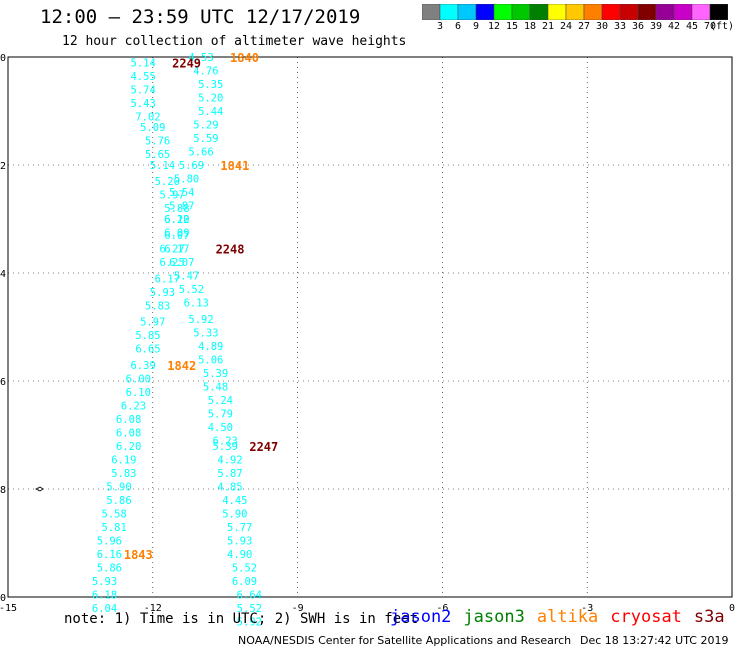  What do you see at coordinates (722, 26) in the screenshot?
I see `legend-label: (ft)` at bounding box center [722, 26].